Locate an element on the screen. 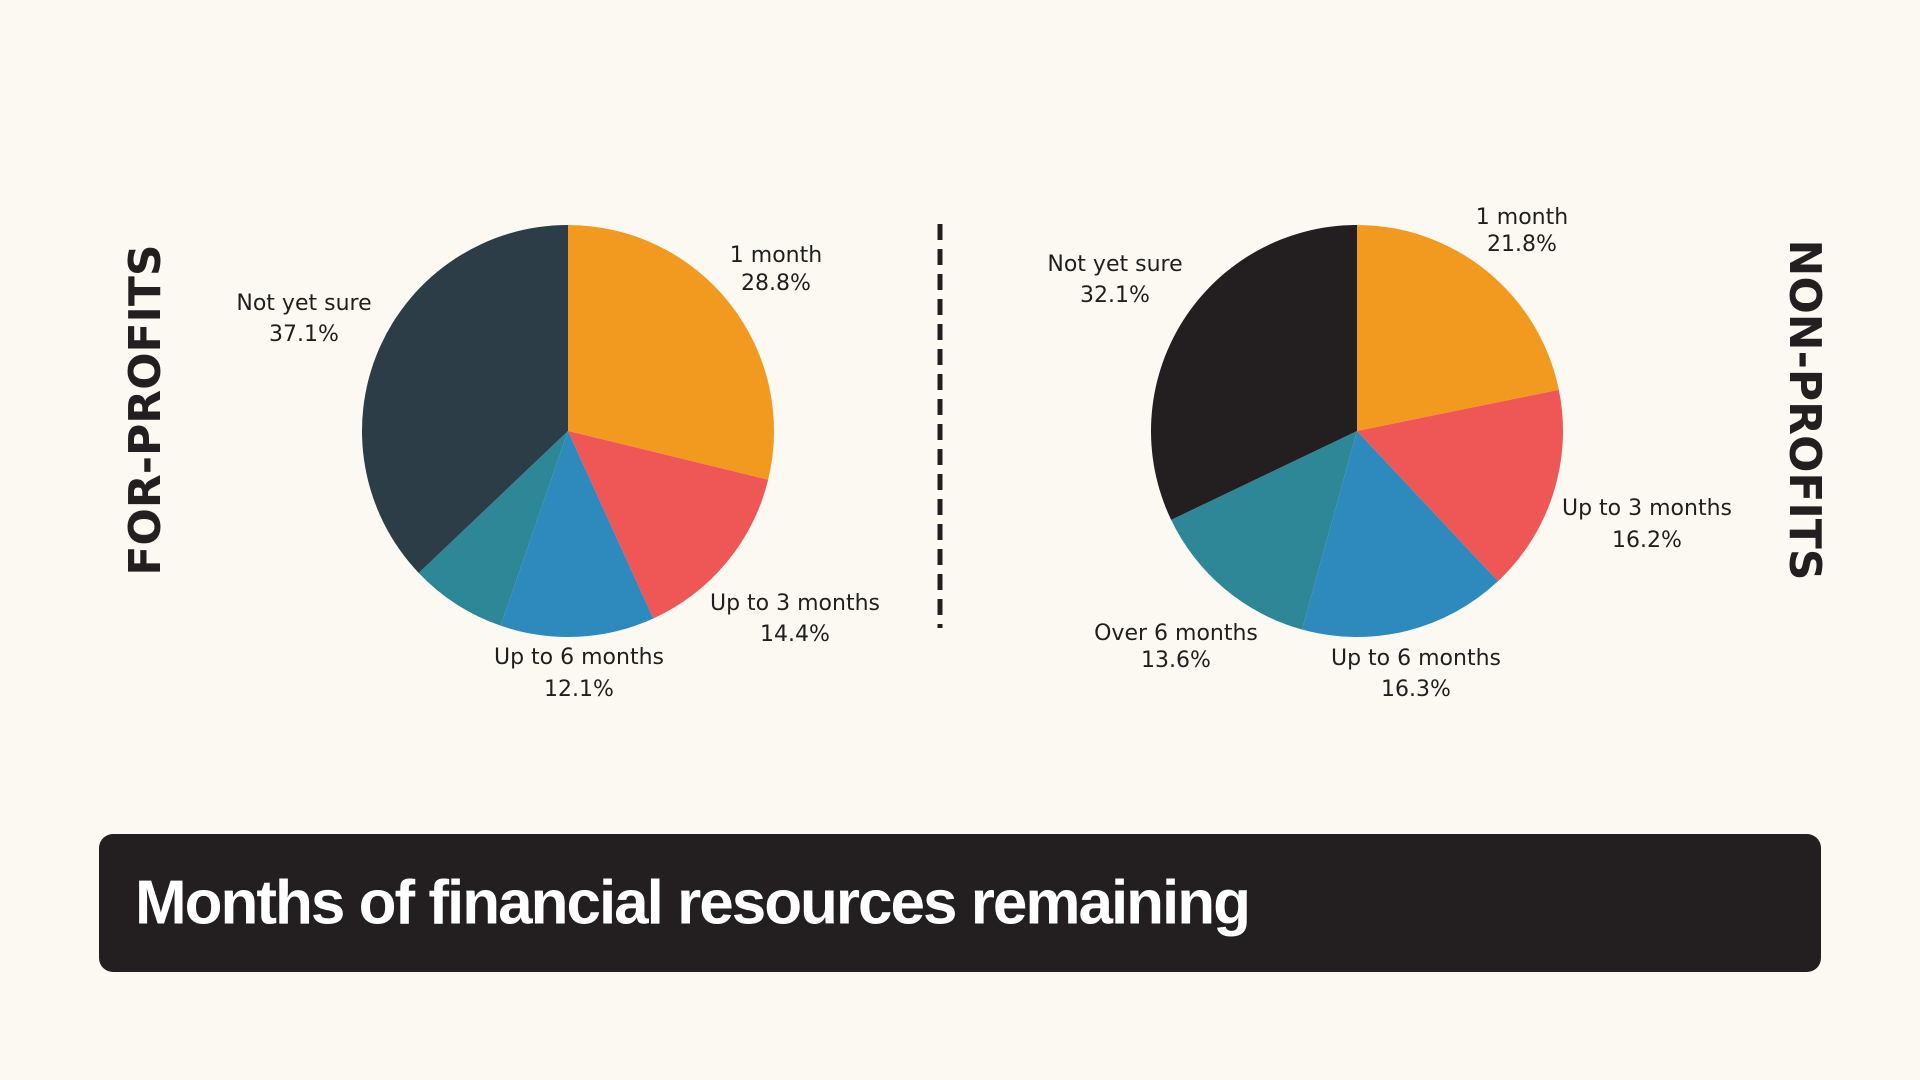 The height and width of the screenshot is (1080, 1920). pie-non-profits is located at coordinates (1357, 431).